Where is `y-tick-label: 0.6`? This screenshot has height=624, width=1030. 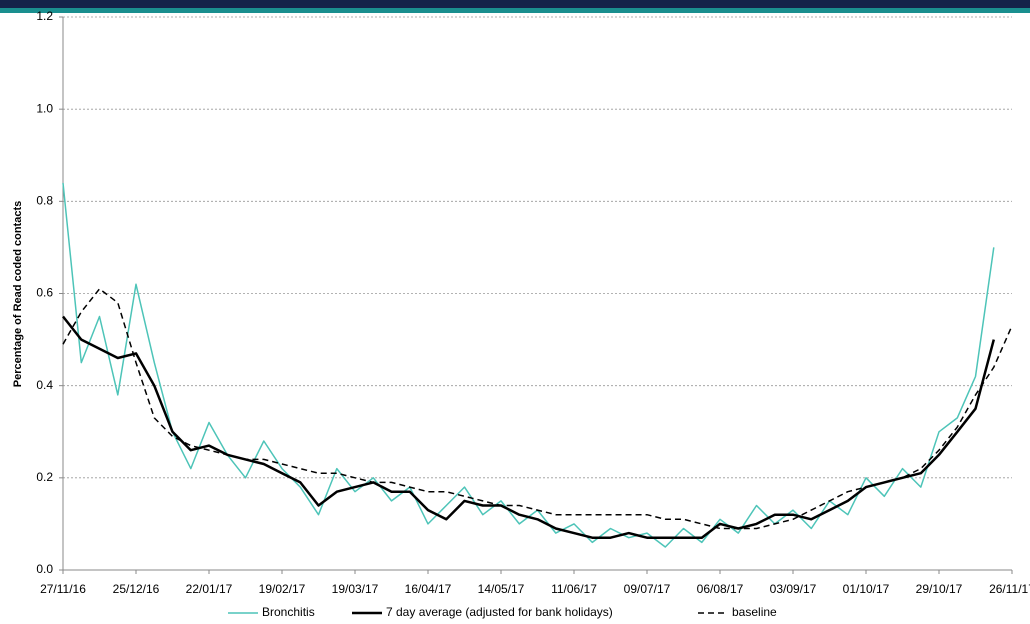
y-tick-label: 0.6 is located at coordinates (44, 293).